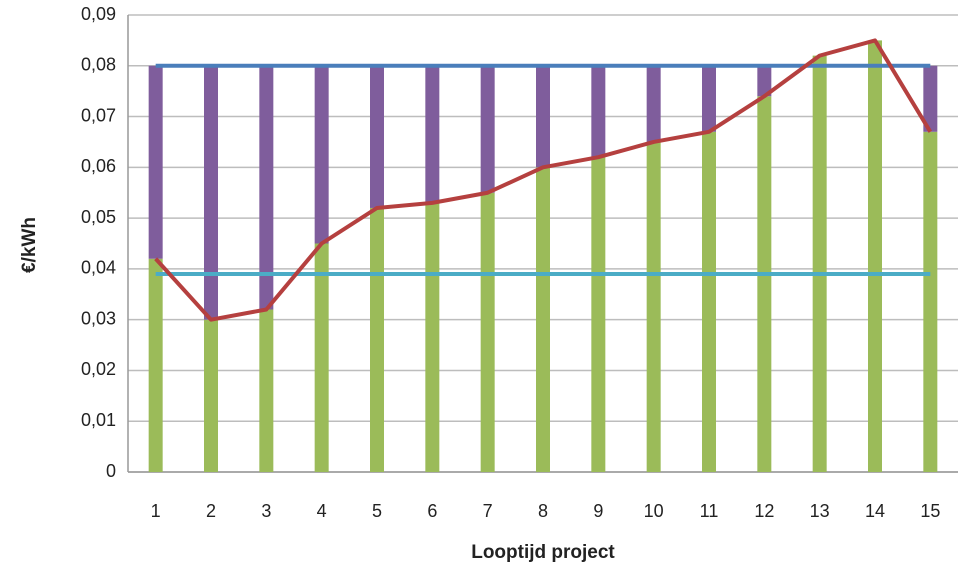 This screenshot has width=961, height=569. What do you see at coordinates (377, 511) in the screenshot?
I see `x-tick-label: 5` at bounding box center [377, 511].